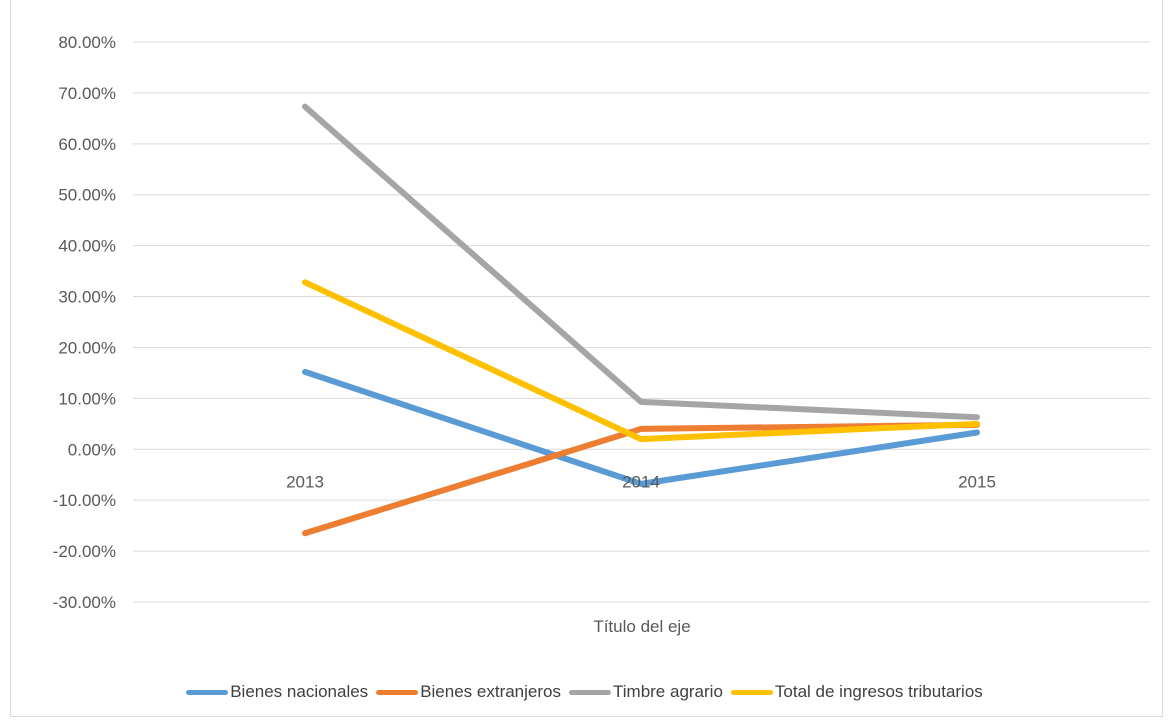 Image resolution: width=1169 pixels, height=723 pixels. I want to click on y-tick-label: -10.00%, so click(84, 500).